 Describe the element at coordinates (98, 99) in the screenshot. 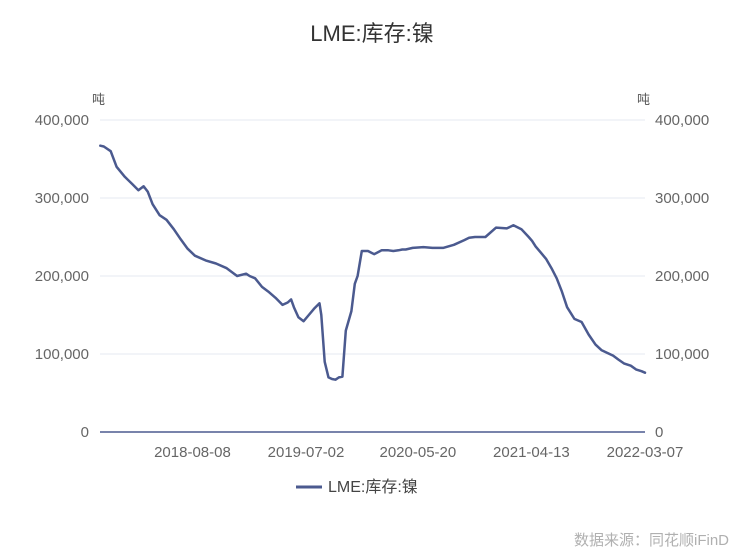

I see `left-unit-label: 吨` at that location.